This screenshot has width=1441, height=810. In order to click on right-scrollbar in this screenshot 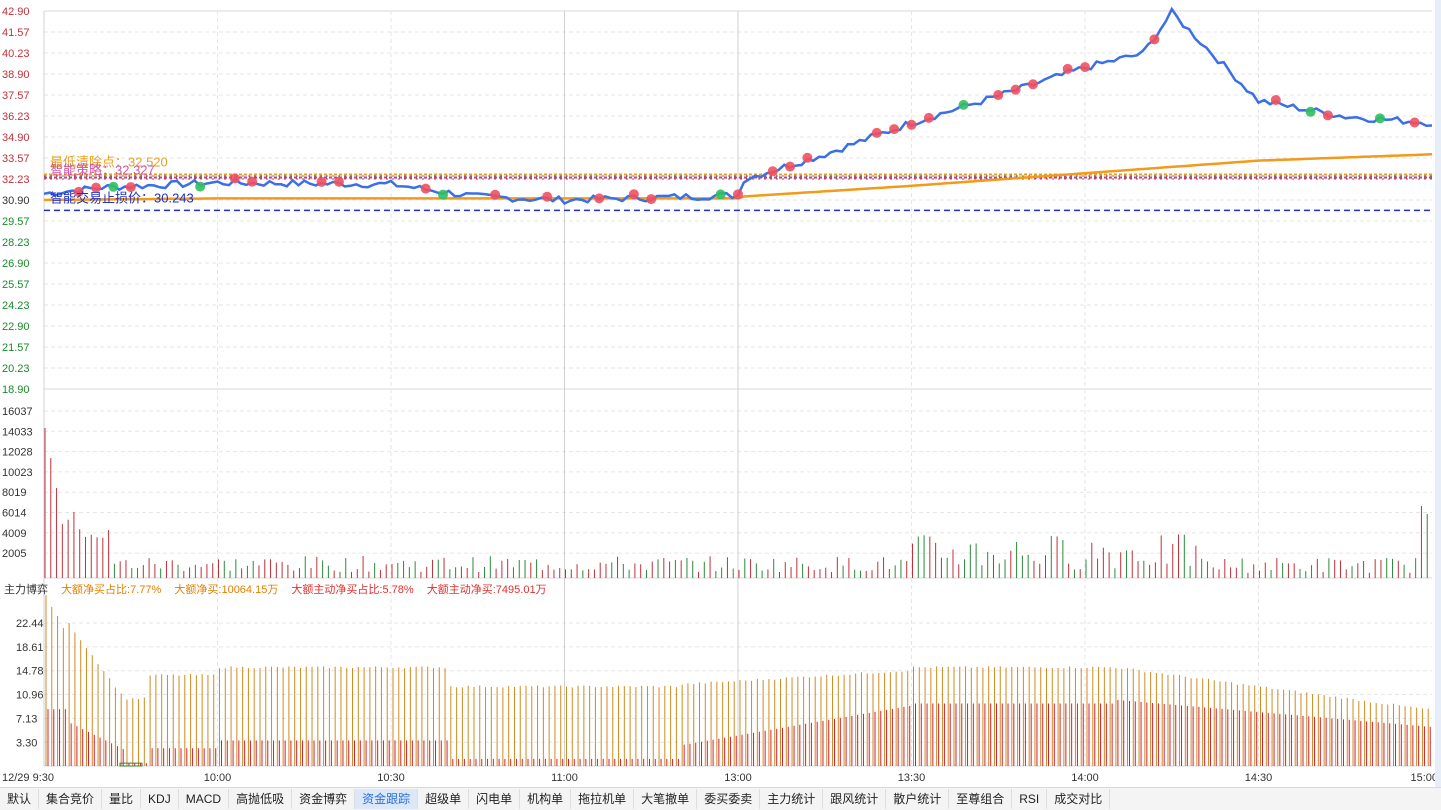, I will do `click(1438, 393)`.